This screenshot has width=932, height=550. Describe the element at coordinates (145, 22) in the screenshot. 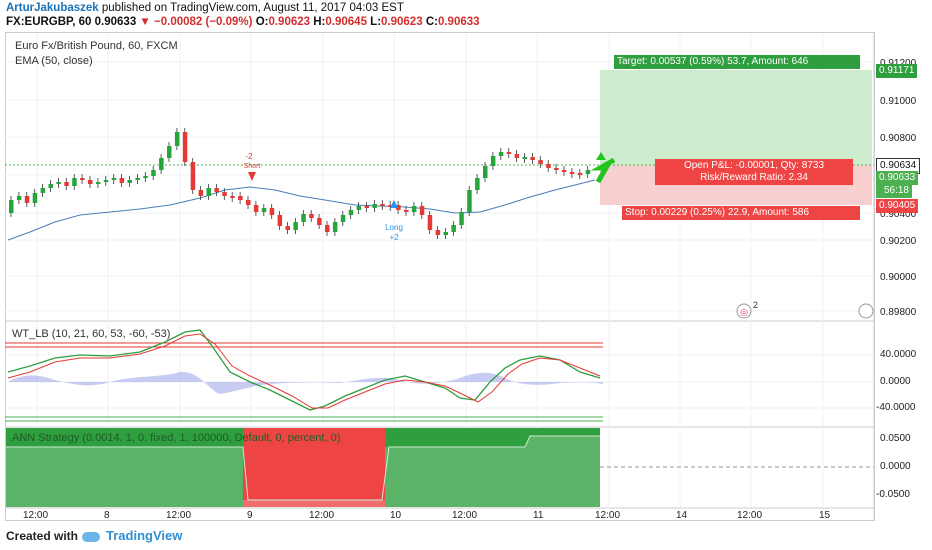

I see `down-arrow-icon: ▼` at that location.